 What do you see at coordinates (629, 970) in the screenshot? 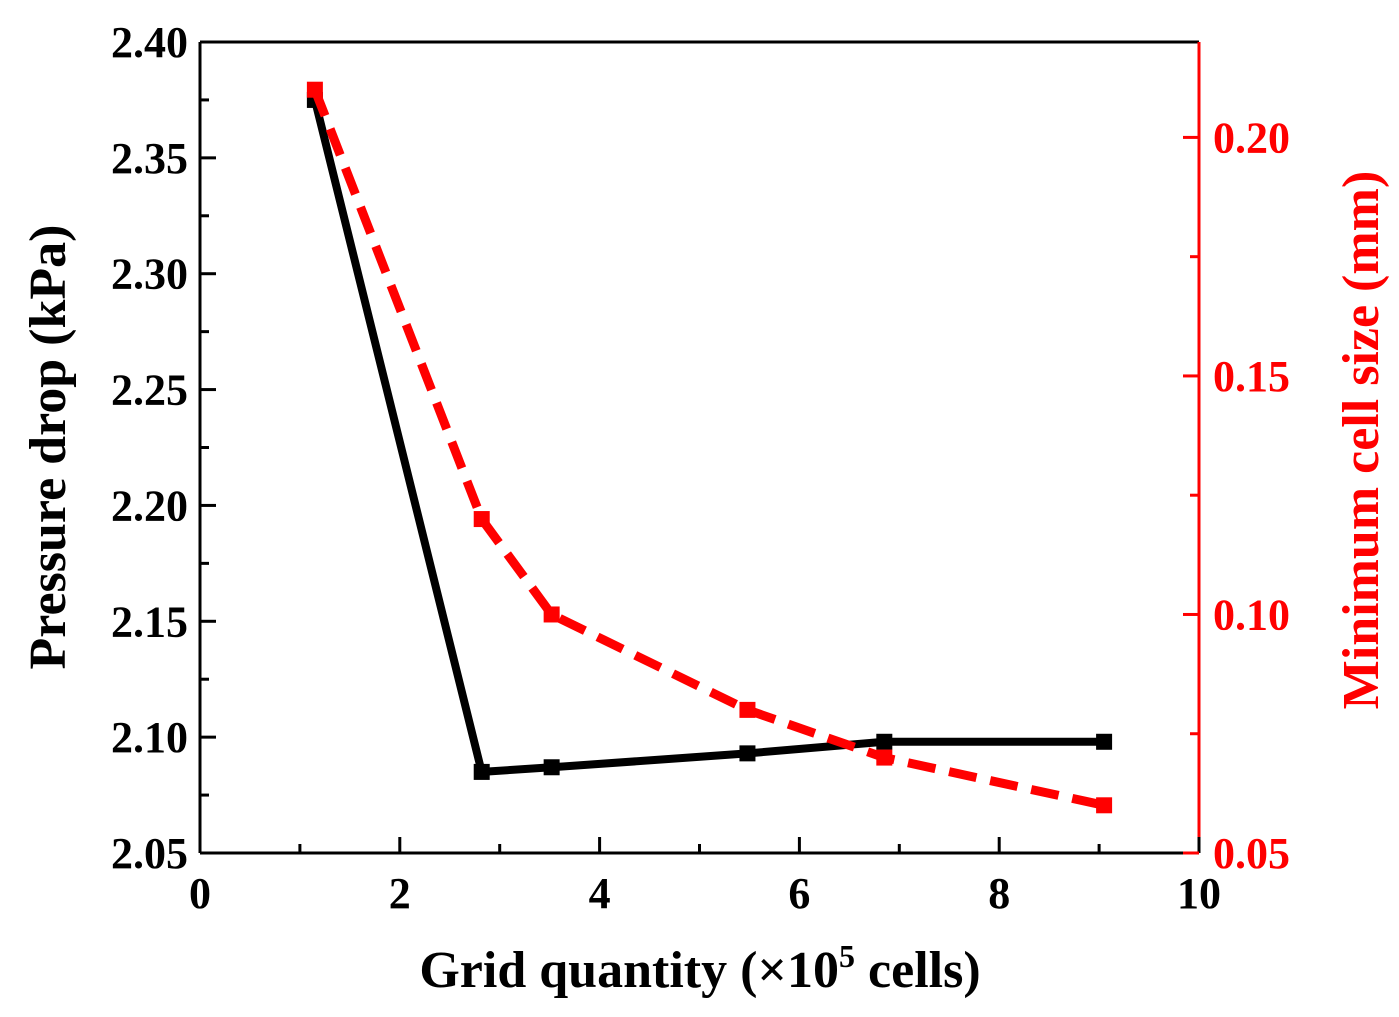
I see `x-axis-title-main: Grid quantity (×10` at bounding box center [629, 970].